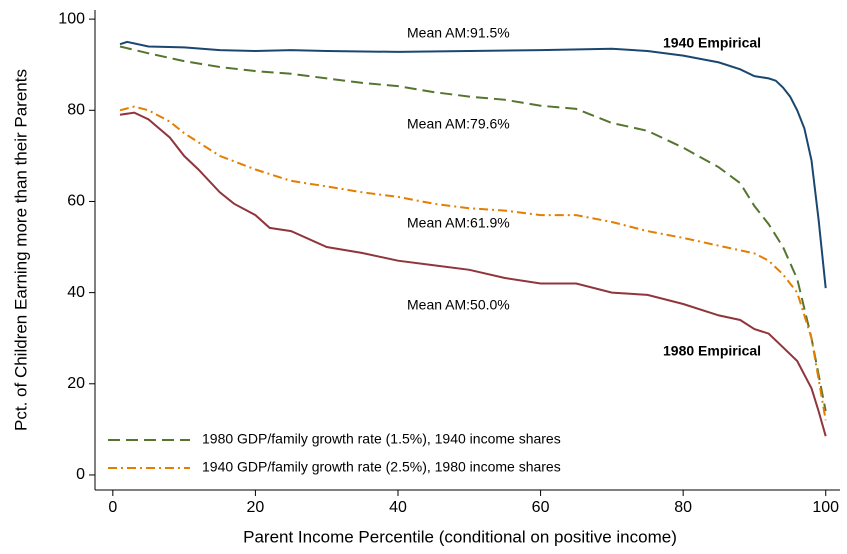 This screenshot has width=847, height=554. I want to click on x-tick-label: 80, so click(683, 507).